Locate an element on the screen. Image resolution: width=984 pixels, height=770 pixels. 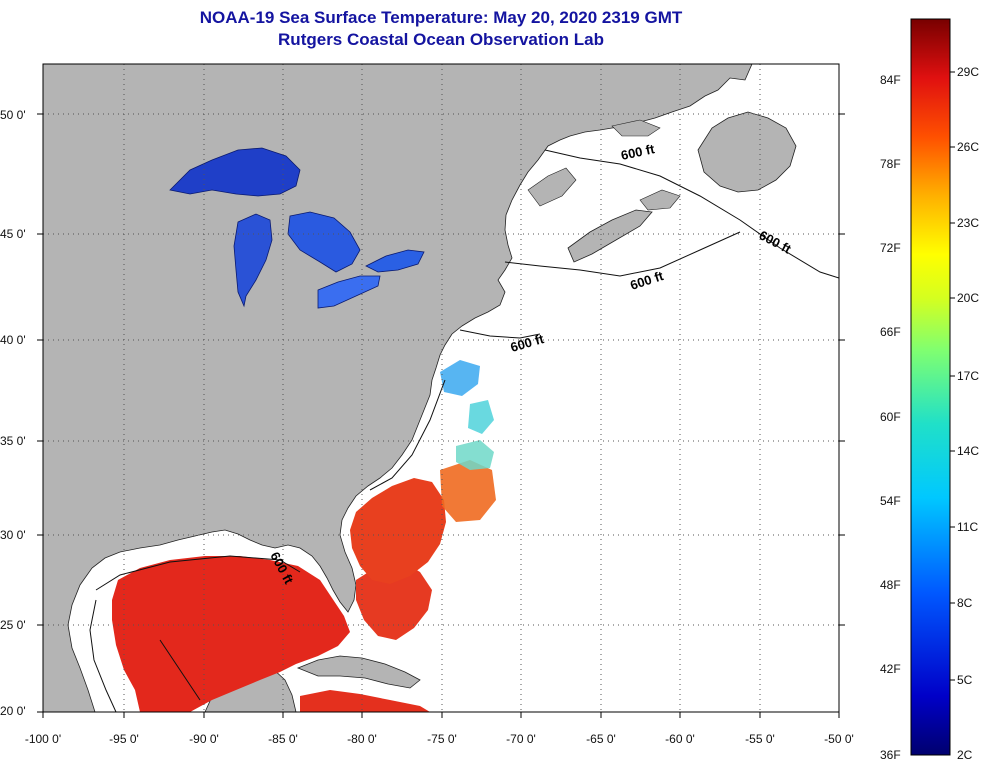
isobath-label-1: 600 ft is located at coordinates (638, 152).